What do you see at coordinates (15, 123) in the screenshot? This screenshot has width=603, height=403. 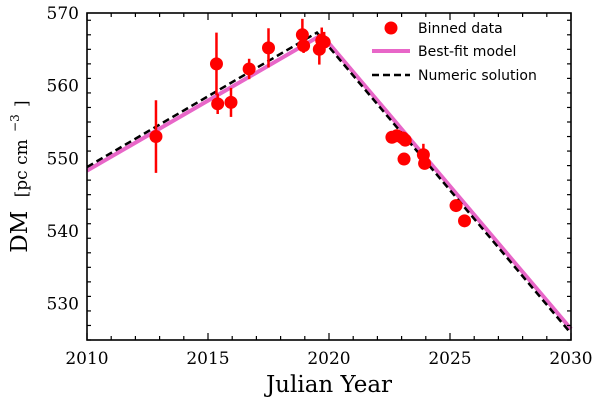 I see `y-axis-label-unit-exponent: −3` at bounding box center [15, 123].